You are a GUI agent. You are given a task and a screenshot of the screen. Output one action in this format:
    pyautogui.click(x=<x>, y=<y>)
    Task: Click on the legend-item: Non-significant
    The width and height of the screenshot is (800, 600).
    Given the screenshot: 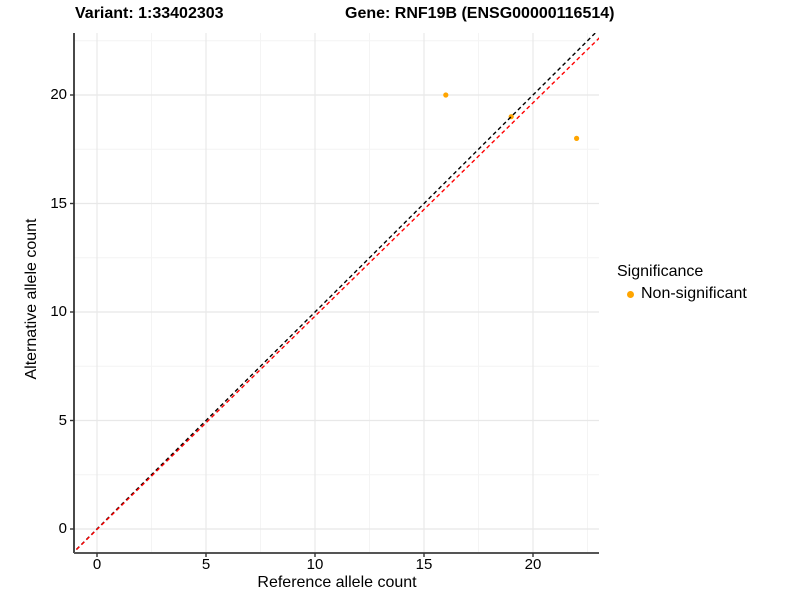 What is the action you would take?
    pyautogui.click(x=682, y=294)
    